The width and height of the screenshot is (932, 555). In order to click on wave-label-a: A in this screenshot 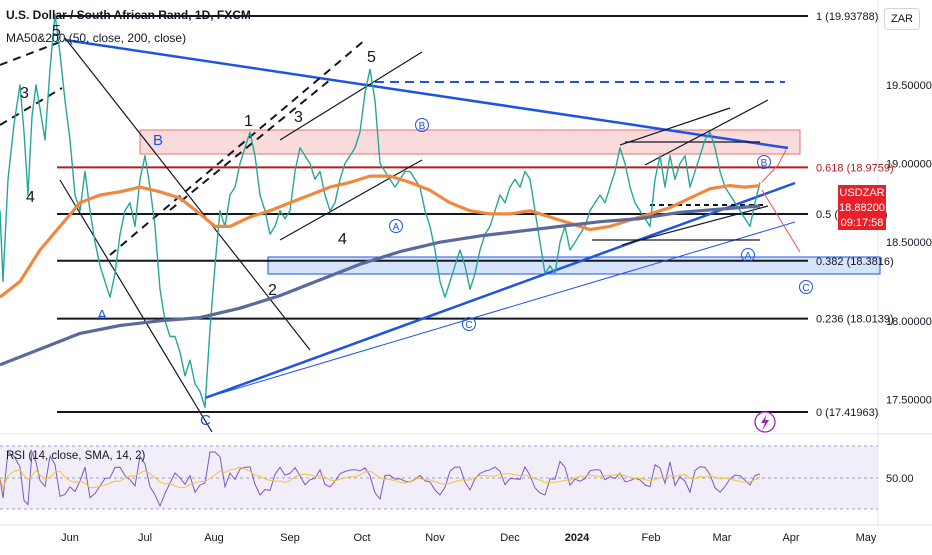, I will do `click(102, 315)`.